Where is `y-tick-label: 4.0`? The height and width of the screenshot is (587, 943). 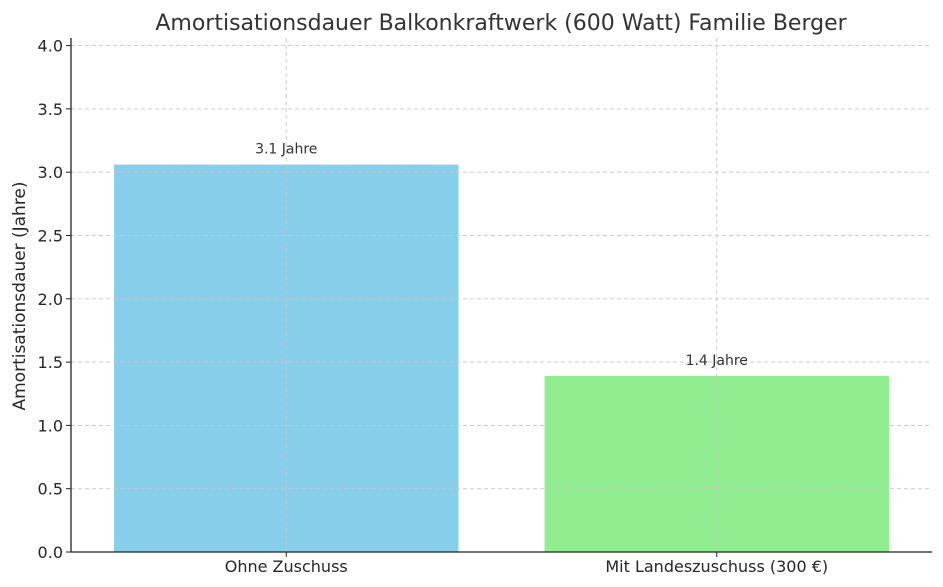
y-tick-label: 4.0 is located at coordinates (50, 46).